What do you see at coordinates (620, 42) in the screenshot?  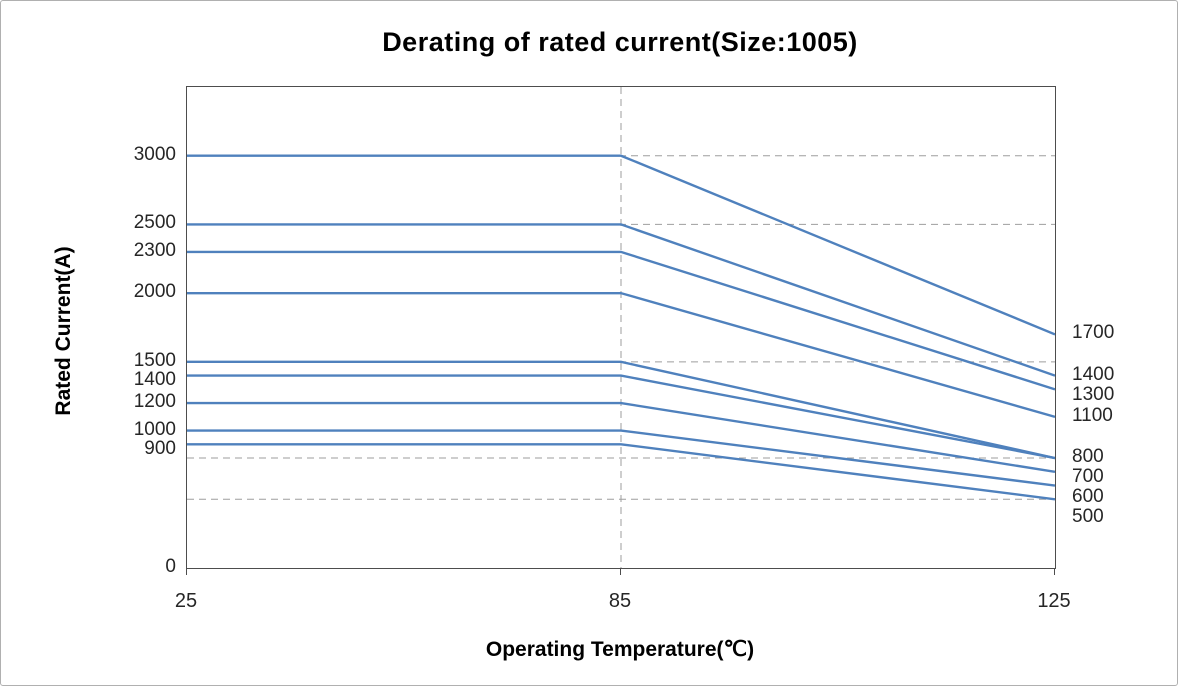 I see `chart-title: Derating of rated current(Size:1005)` at bounding box center [620, 42].